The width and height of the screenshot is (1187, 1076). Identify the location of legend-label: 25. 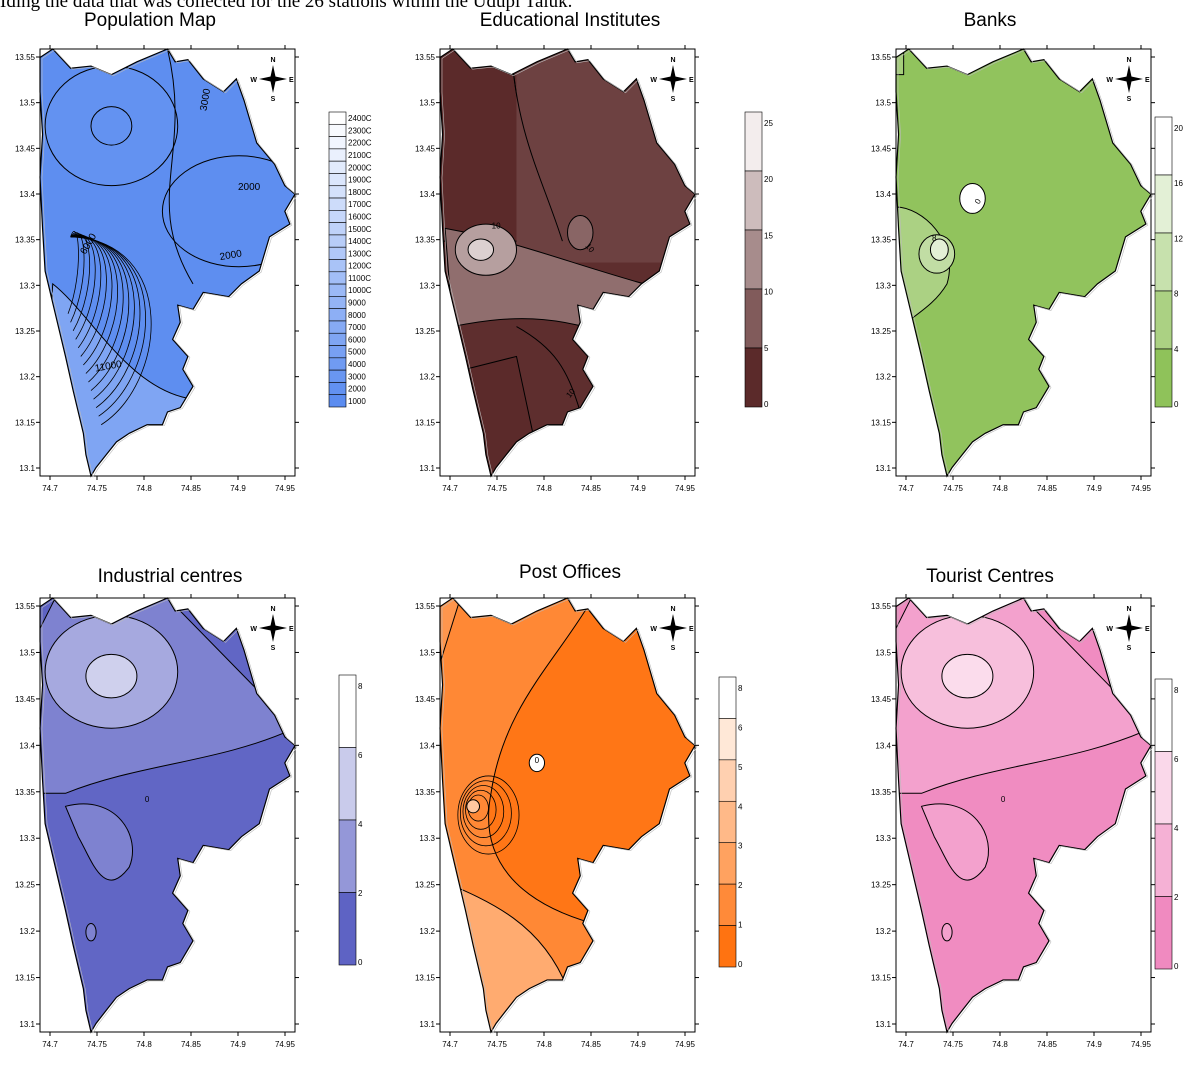
(768, 123).